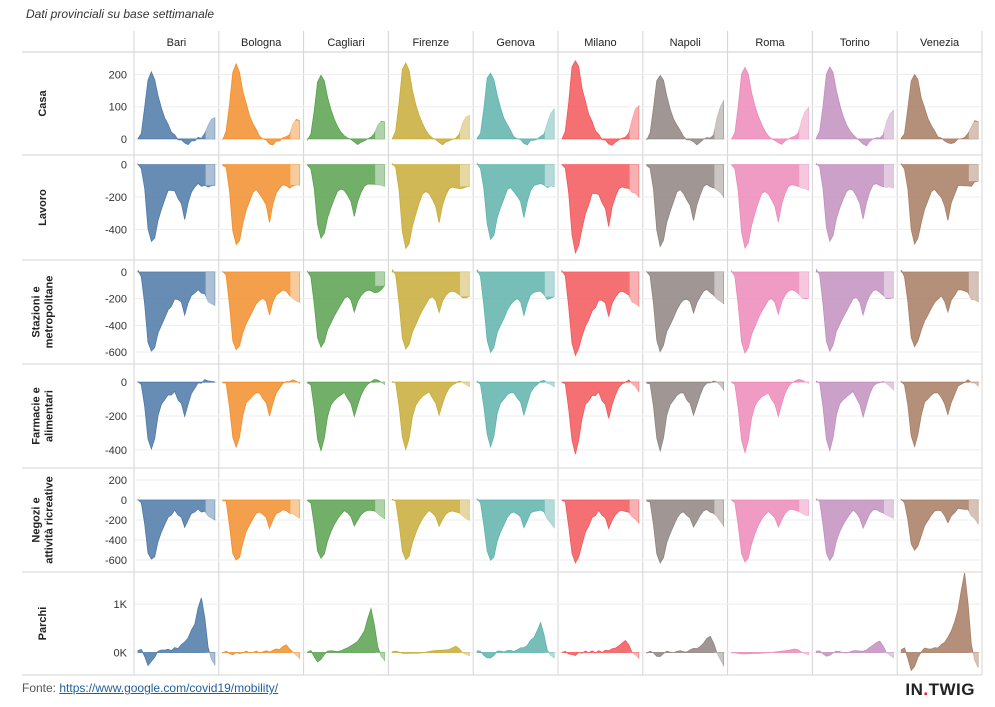 The height and width of the screenshot is (707, 995). What do you see at coordinates (37, 519) in the screenshot?
I see `row-label-line: Negozi e` at bounding box center [37, 519].